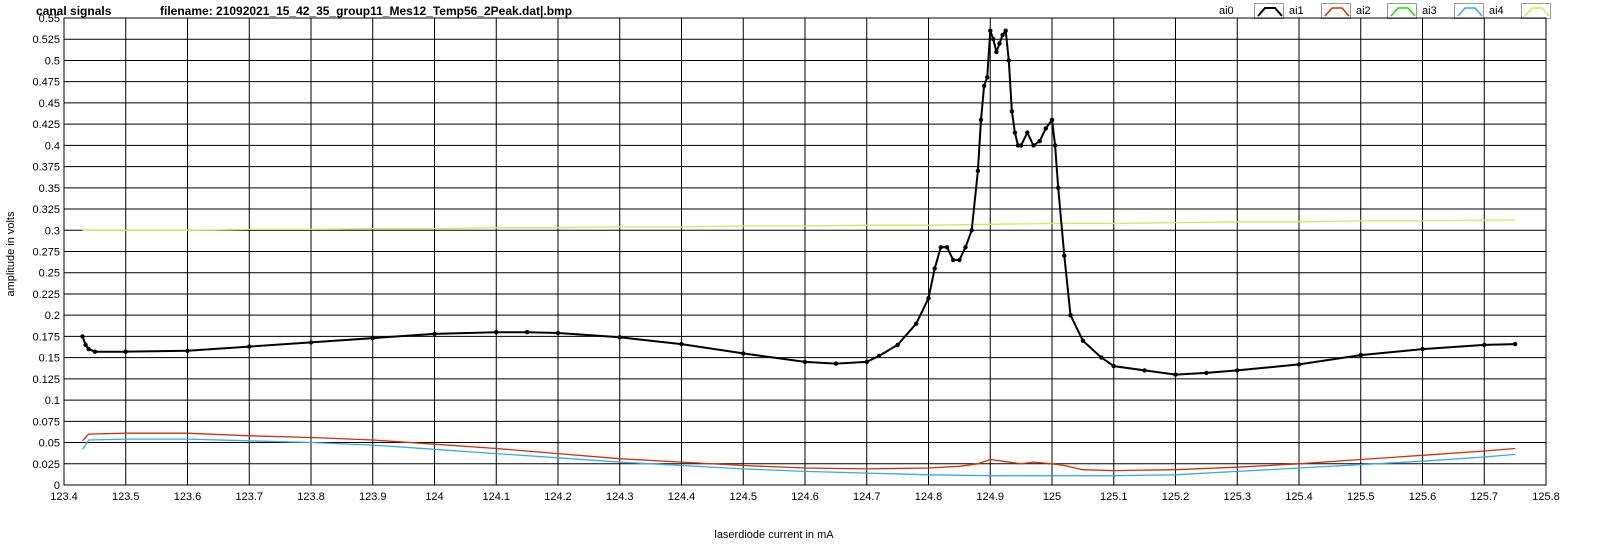  I want to click on x-tick-label: 124.1, so click(496, 497).